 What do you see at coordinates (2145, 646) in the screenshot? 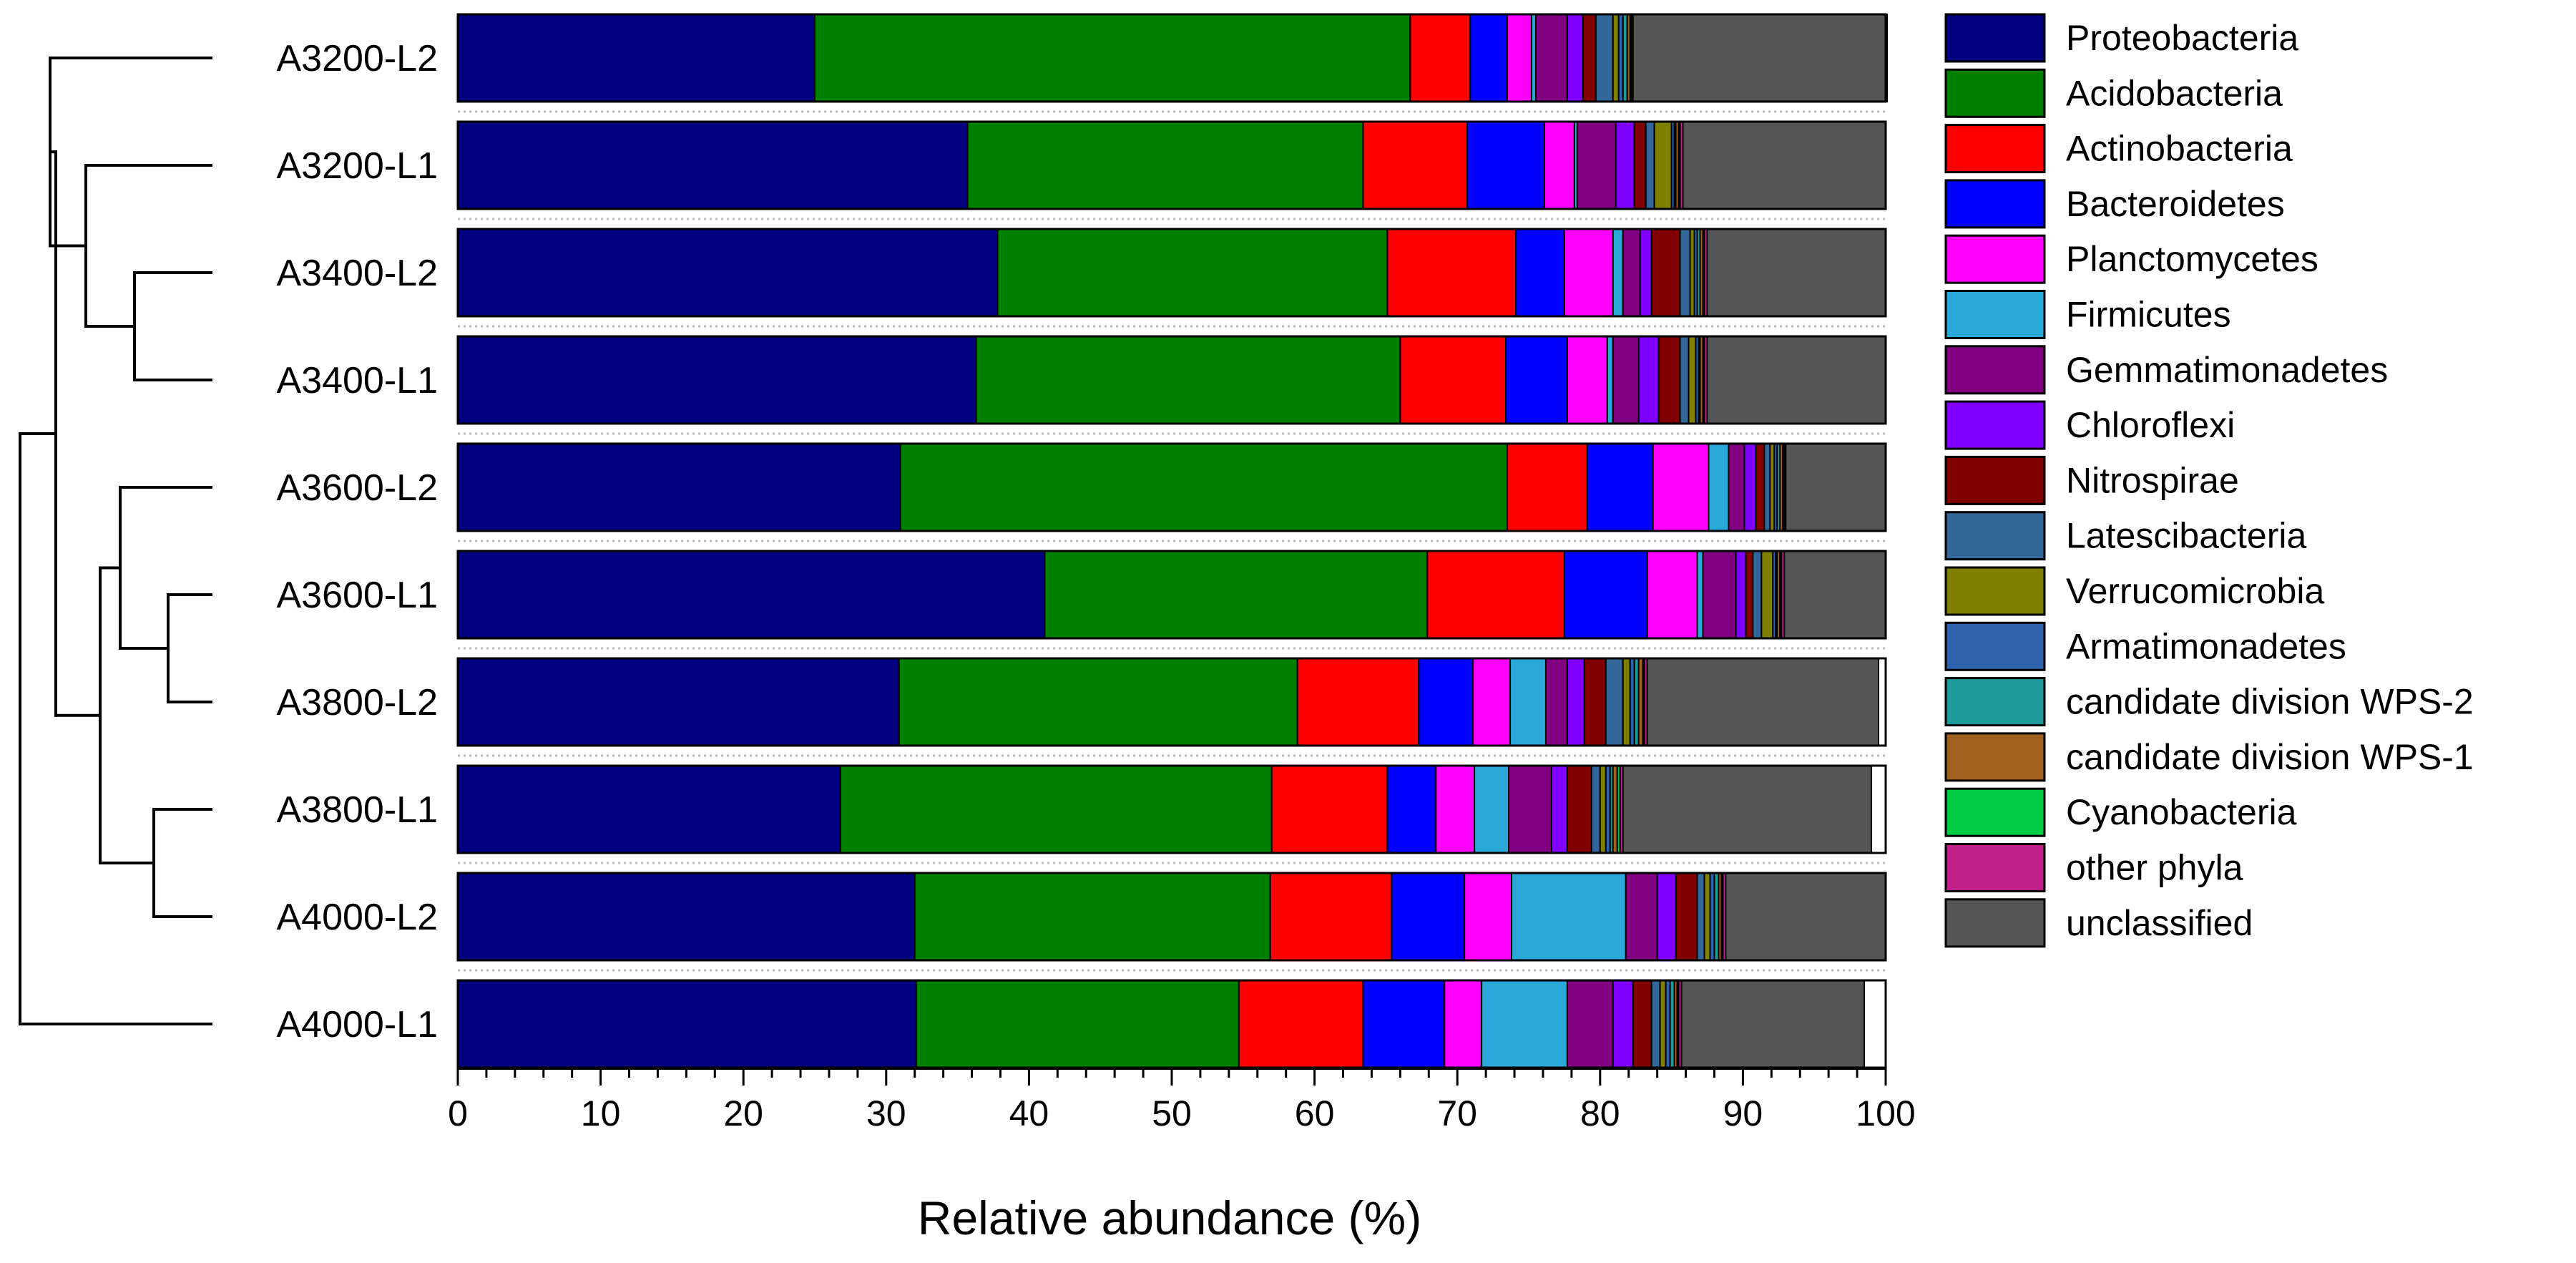
I see `legend-item: Armatimonadetes` at bounding box center [2145, 646].